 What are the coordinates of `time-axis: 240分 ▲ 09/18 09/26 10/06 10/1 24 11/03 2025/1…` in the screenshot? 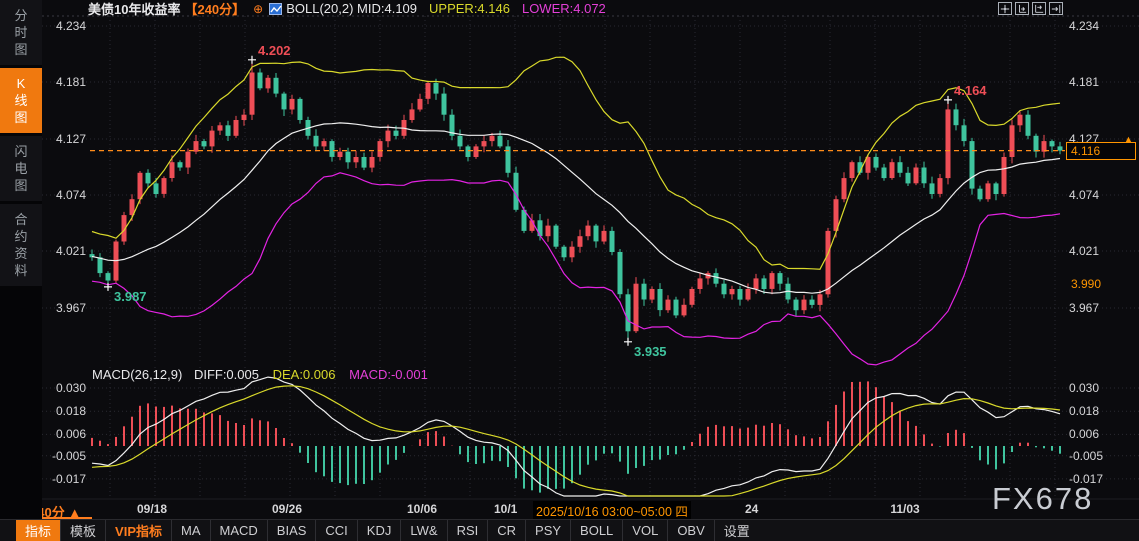 It's located at (569, 510).